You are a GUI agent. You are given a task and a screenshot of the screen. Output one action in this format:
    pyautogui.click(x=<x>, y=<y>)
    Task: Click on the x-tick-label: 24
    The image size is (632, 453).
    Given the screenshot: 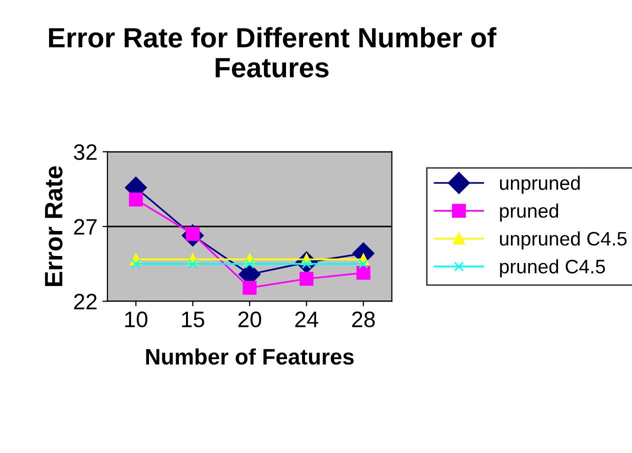 What is the action you would take?
    pyautogui.click(x=306, y=320)
    